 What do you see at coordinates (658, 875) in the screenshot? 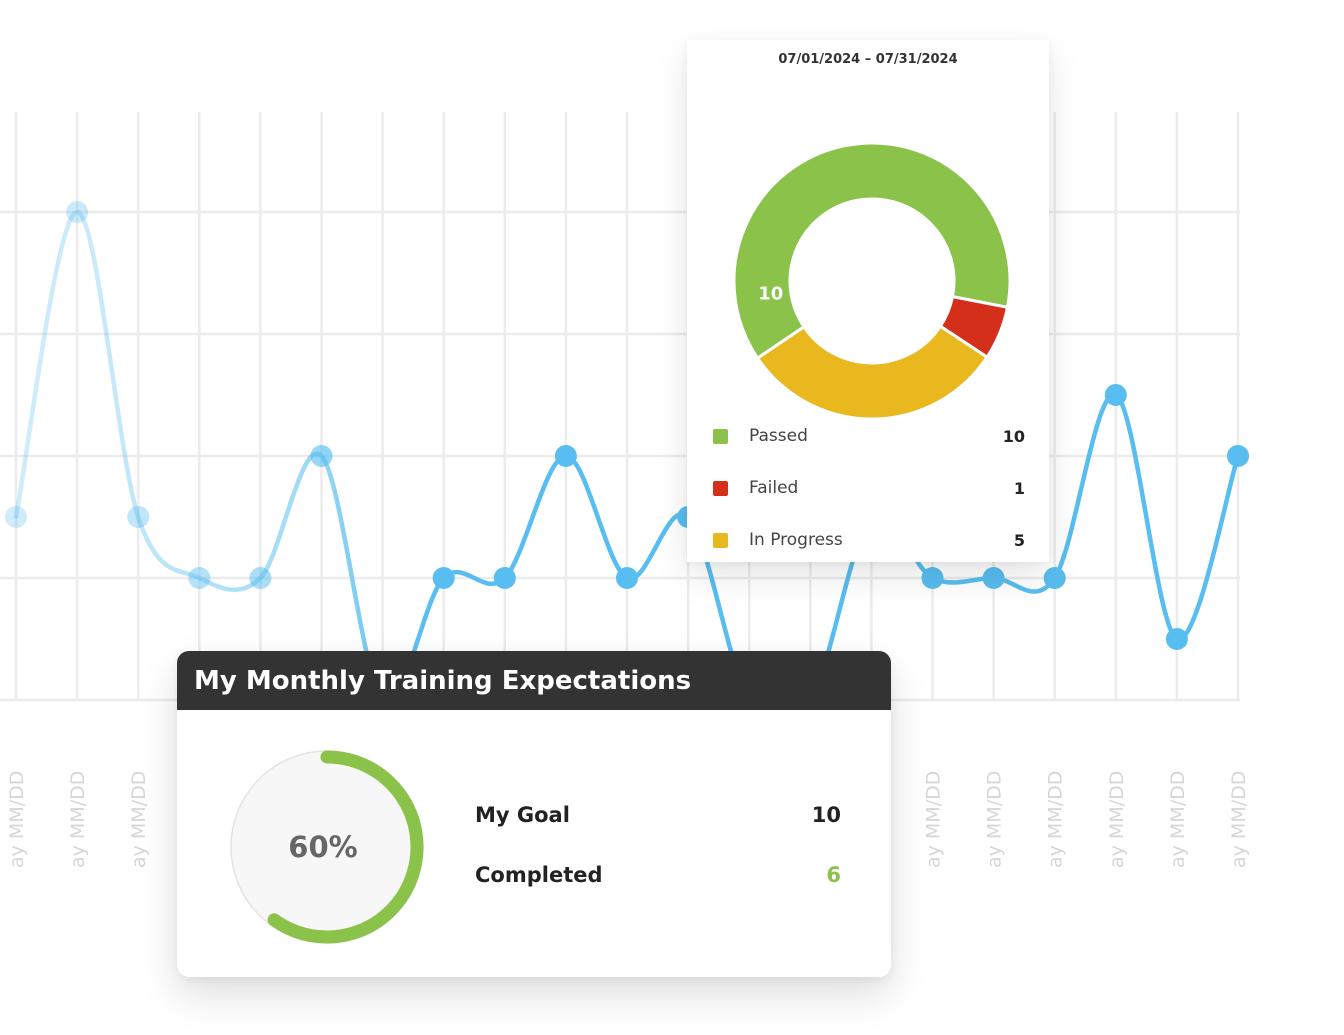
I see `completed-row: Completed 6` at bounding box center [658, 875].